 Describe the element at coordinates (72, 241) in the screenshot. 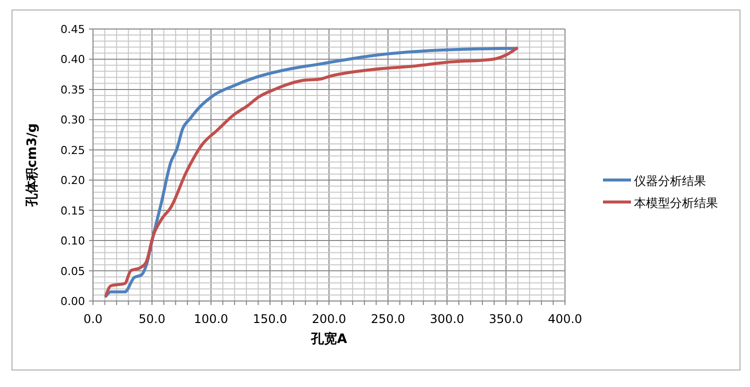

I see `y-tick-label: 0.10` at that location.